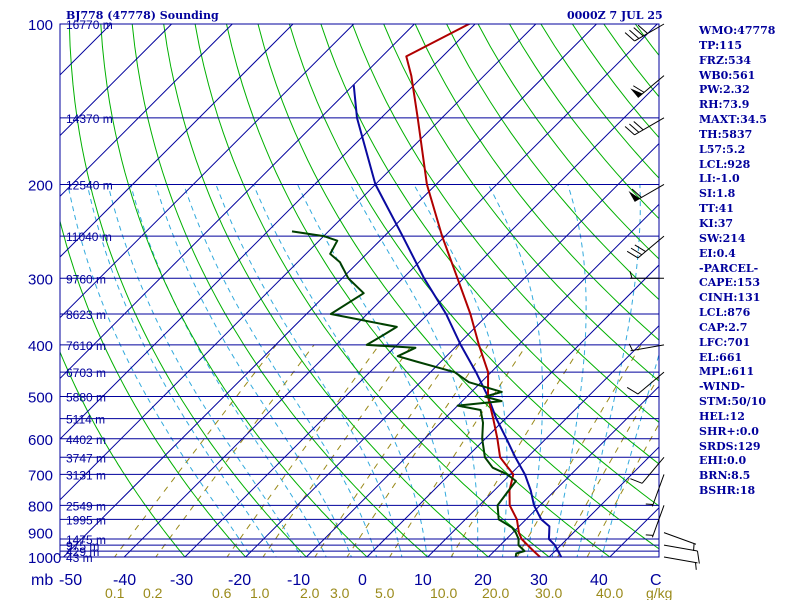  I want to click on height-label: 12540 m, so click(89, 185).